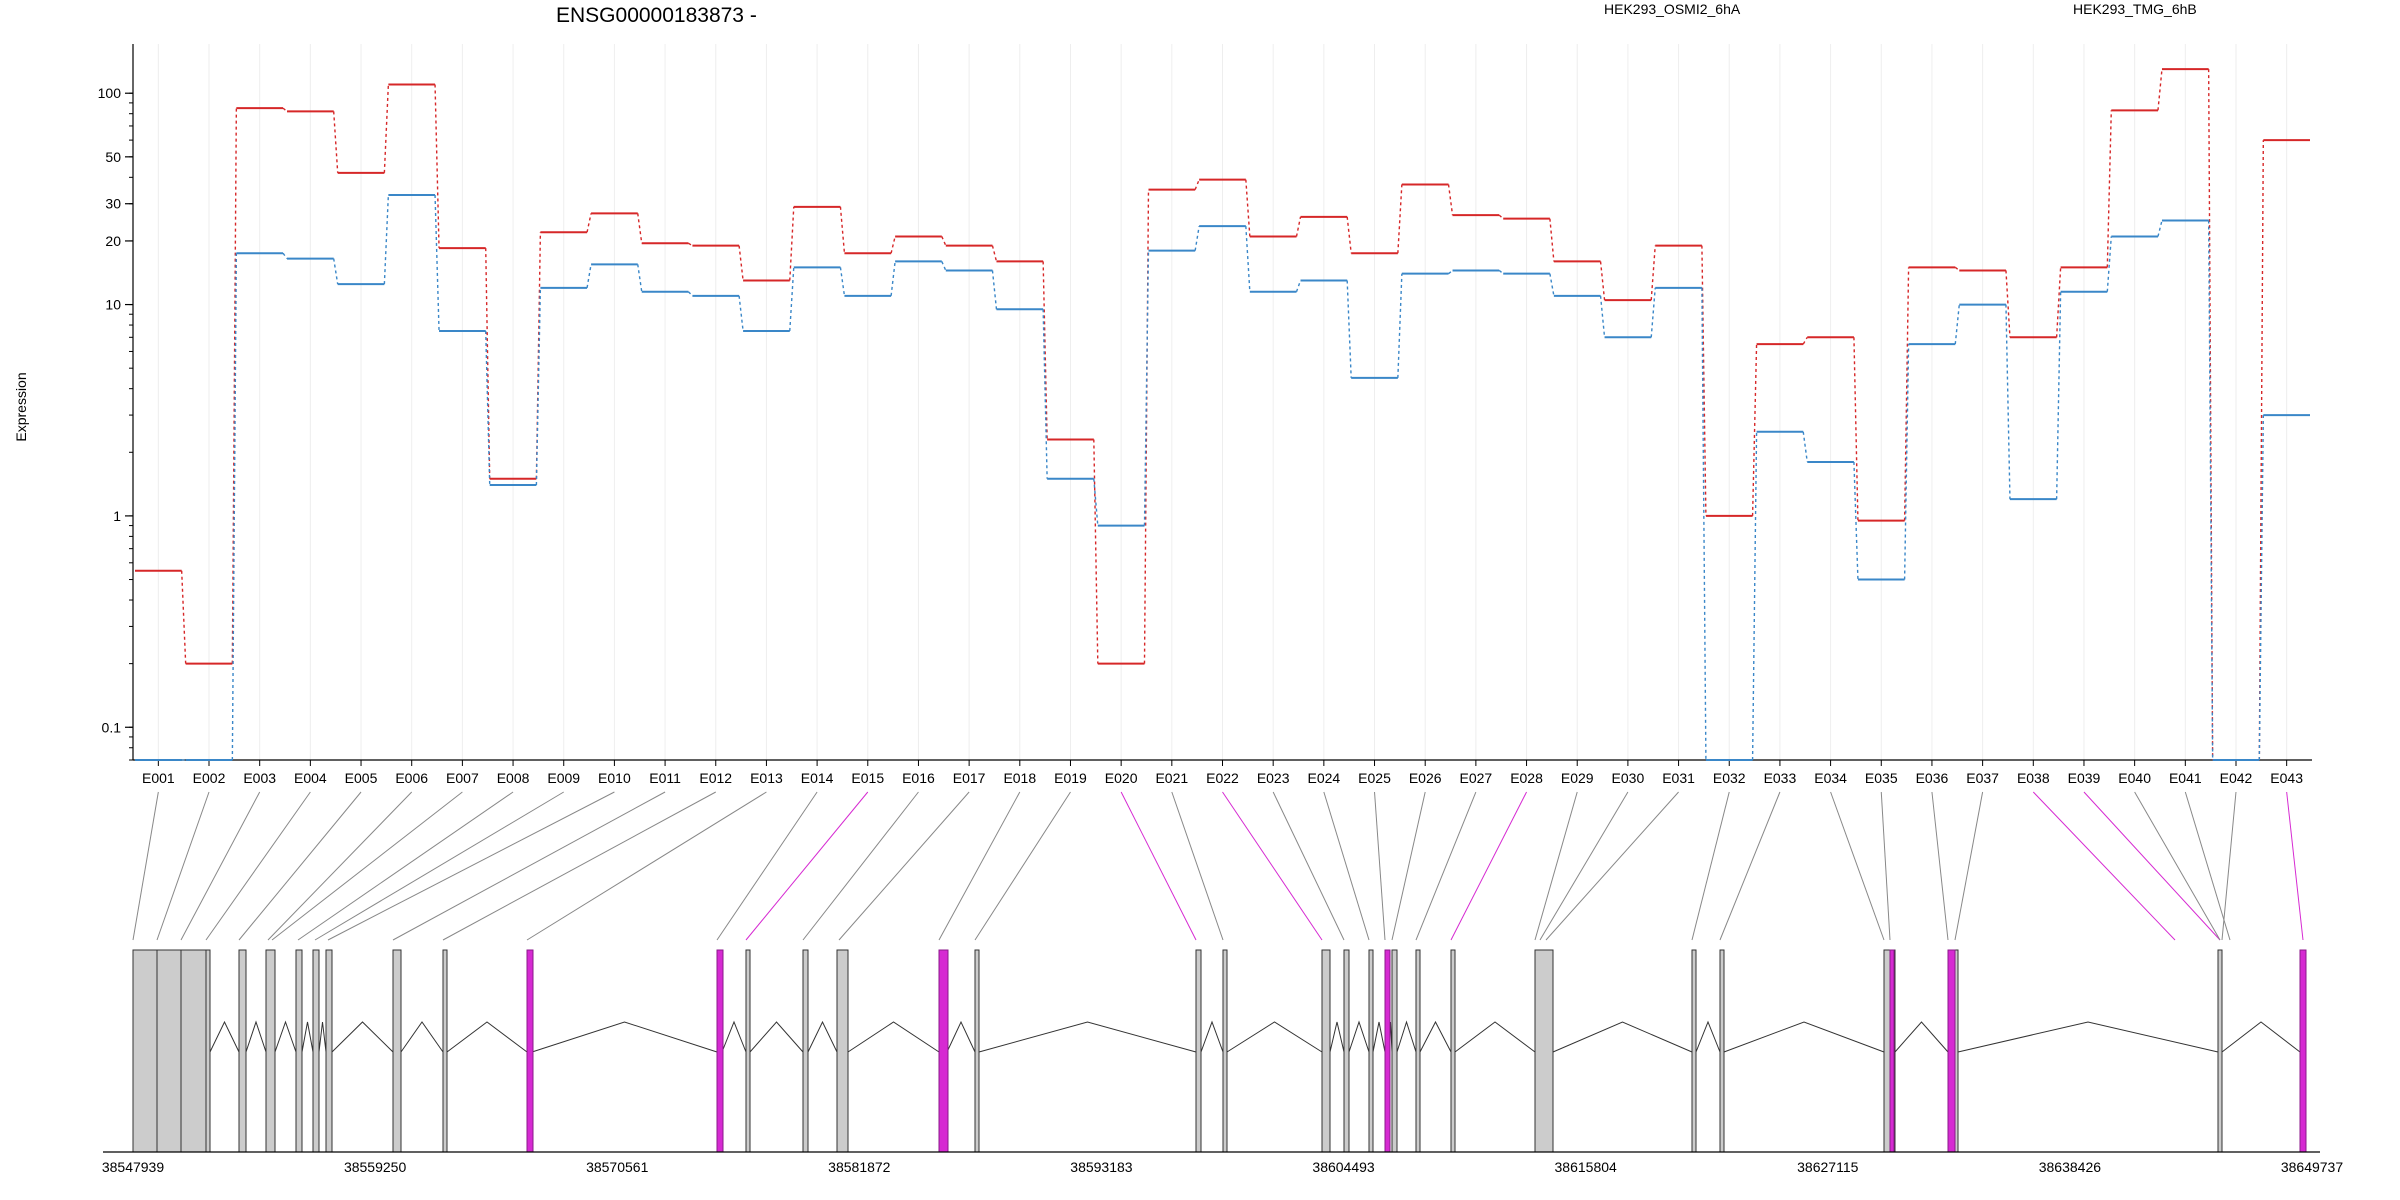 The image size is (2400, 1200). I want to click on x-tick-label: E028, so click(1526, 778).